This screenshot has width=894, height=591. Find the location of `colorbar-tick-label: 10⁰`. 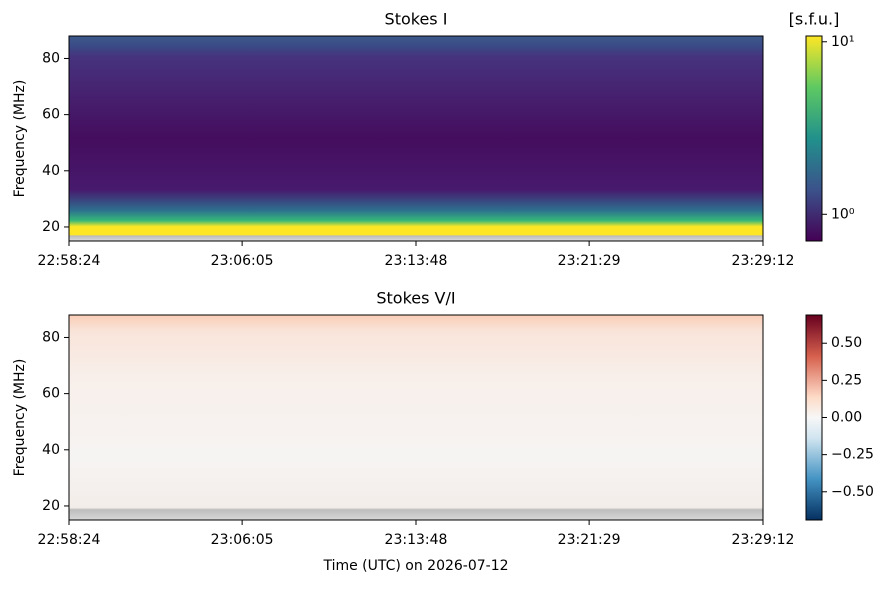

colorbar-tick-label: 10⁰ is located at coordinates (843, 214).